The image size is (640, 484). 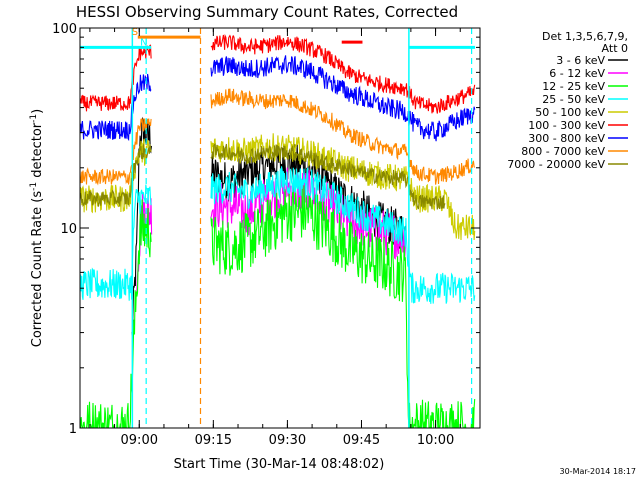 I want to click on legend-entry-6: 100 - 300 keV, so click(x=566, y=125).